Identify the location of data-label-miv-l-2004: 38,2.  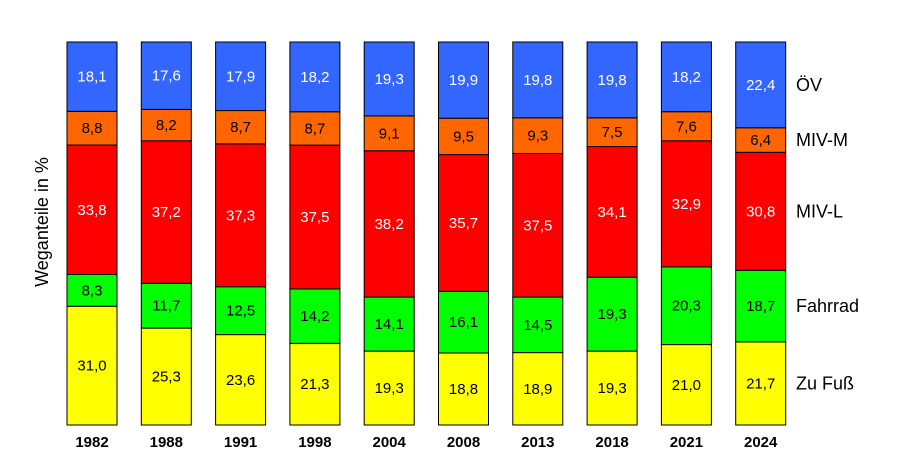
(389, 224).